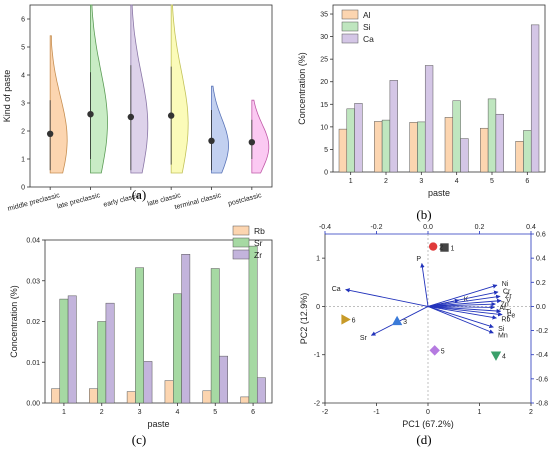  What do you see at coordinates (501, 329) in the screenshot?
I see `loading-label: Si` at bounding box center [501, 329].